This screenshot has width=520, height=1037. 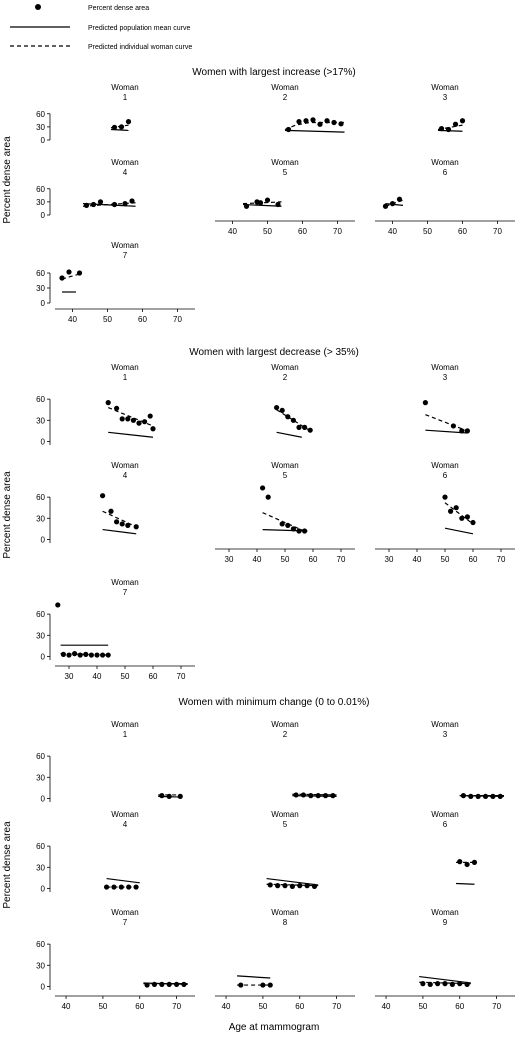 I want to click on panel-title-number: 7, so click(x=125, y=255).